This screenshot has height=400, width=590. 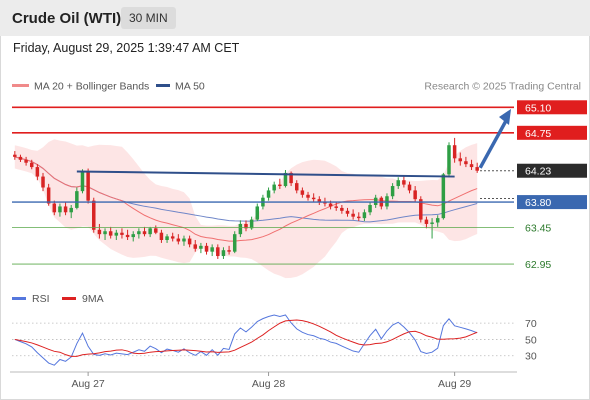 What do you see at coordinates (69, 298) in the screenshot?
I see `rsi-ma-legend-swatch` at bounding box center [69, 298].